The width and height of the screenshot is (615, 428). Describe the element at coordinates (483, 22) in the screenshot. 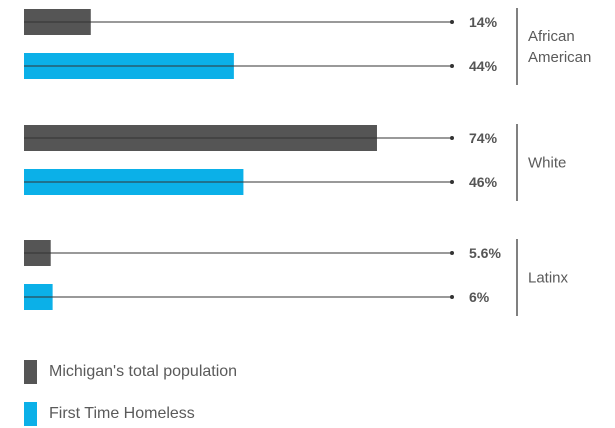

I see `value-label-african-american-total: 14%` at that location.